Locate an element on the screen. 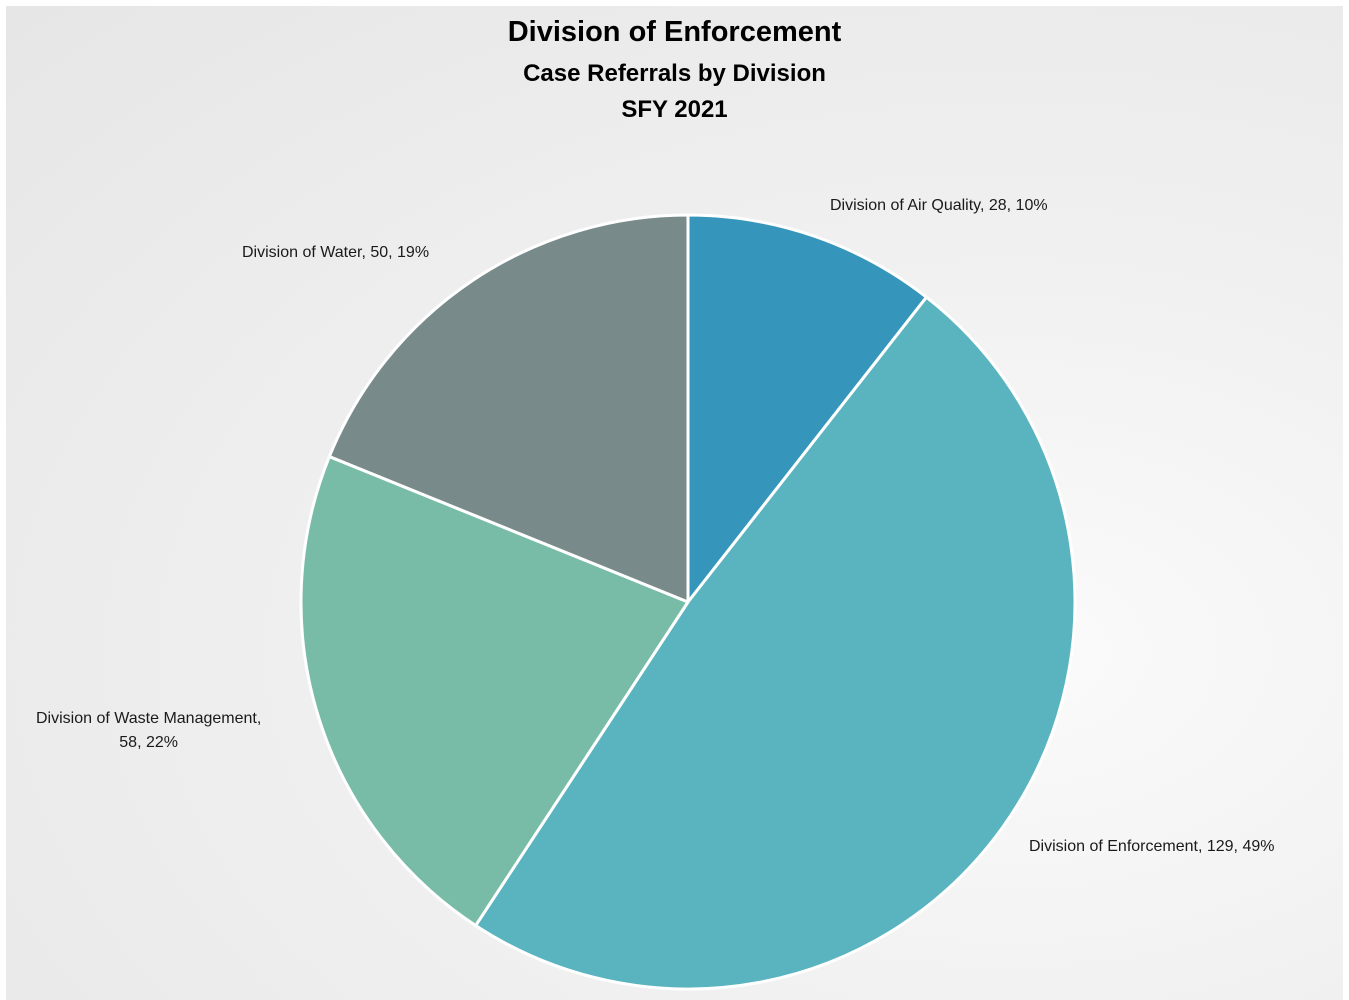  slice-label-waste-management: Division of Waste Management, 58, 22% is located at coordinates (148, 731).